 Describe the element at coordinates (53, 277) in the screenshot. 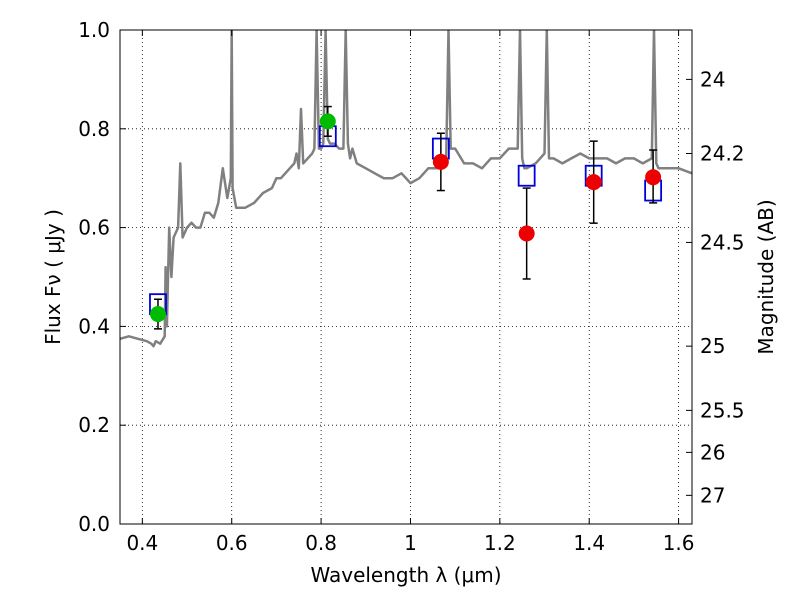

I see `y-axis-label: Flux Fν ( μJy )` at that location.